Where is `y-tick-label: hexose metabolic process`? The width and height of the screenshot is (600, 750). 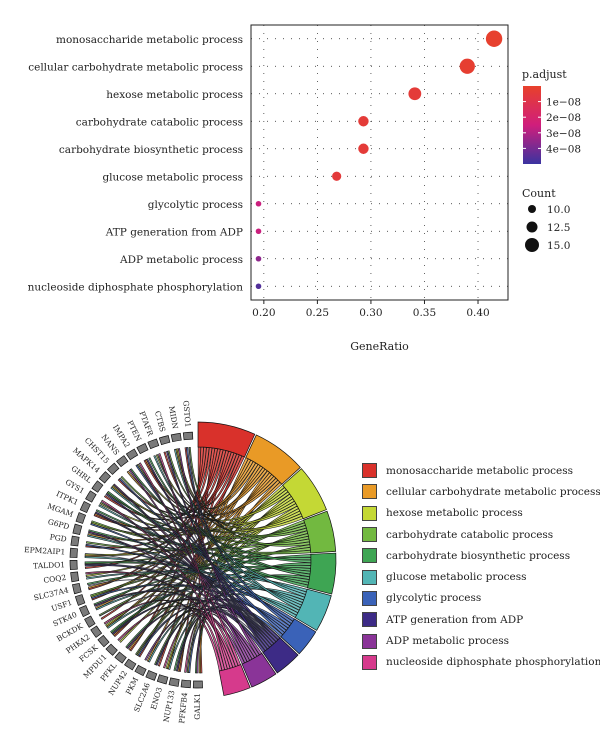
y-tick-label: hexose metabolic process is located at coordinates (174, 95).